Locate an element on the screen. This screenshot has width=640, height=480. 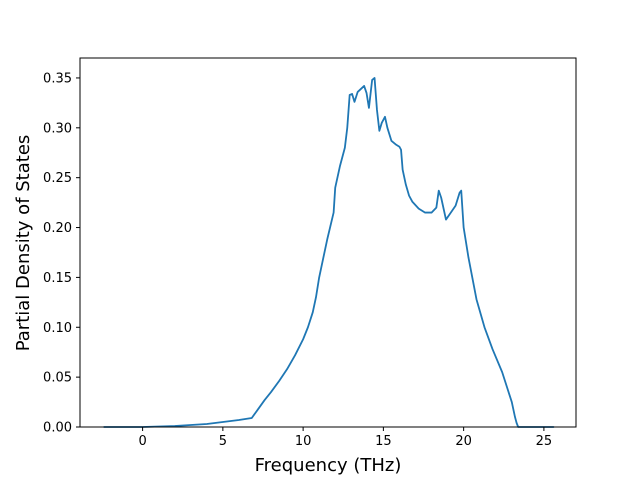
x-axis: 0 5 10 15 20 25 is located at coordinates (345, 438).